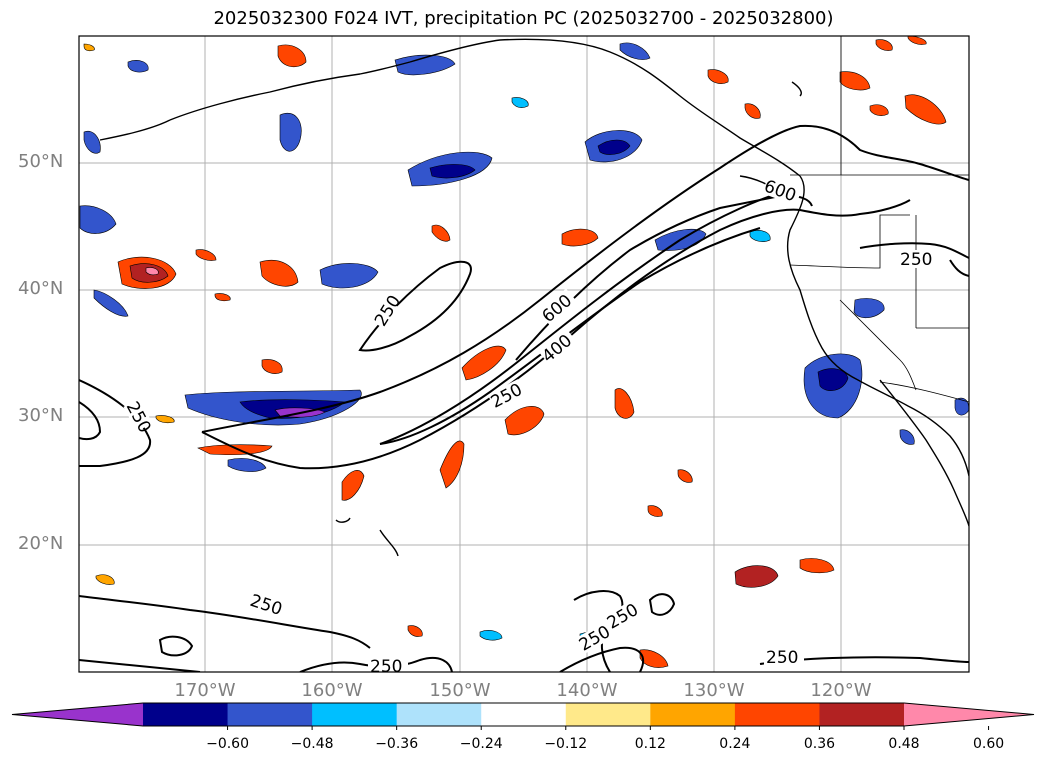 The width and height of the screenshot is (1047, 765). What do you see at coordinates (988, 744) in the screenshot?
I see `colorbar-tick-label: 0.60` at bounding box center [988, 744].